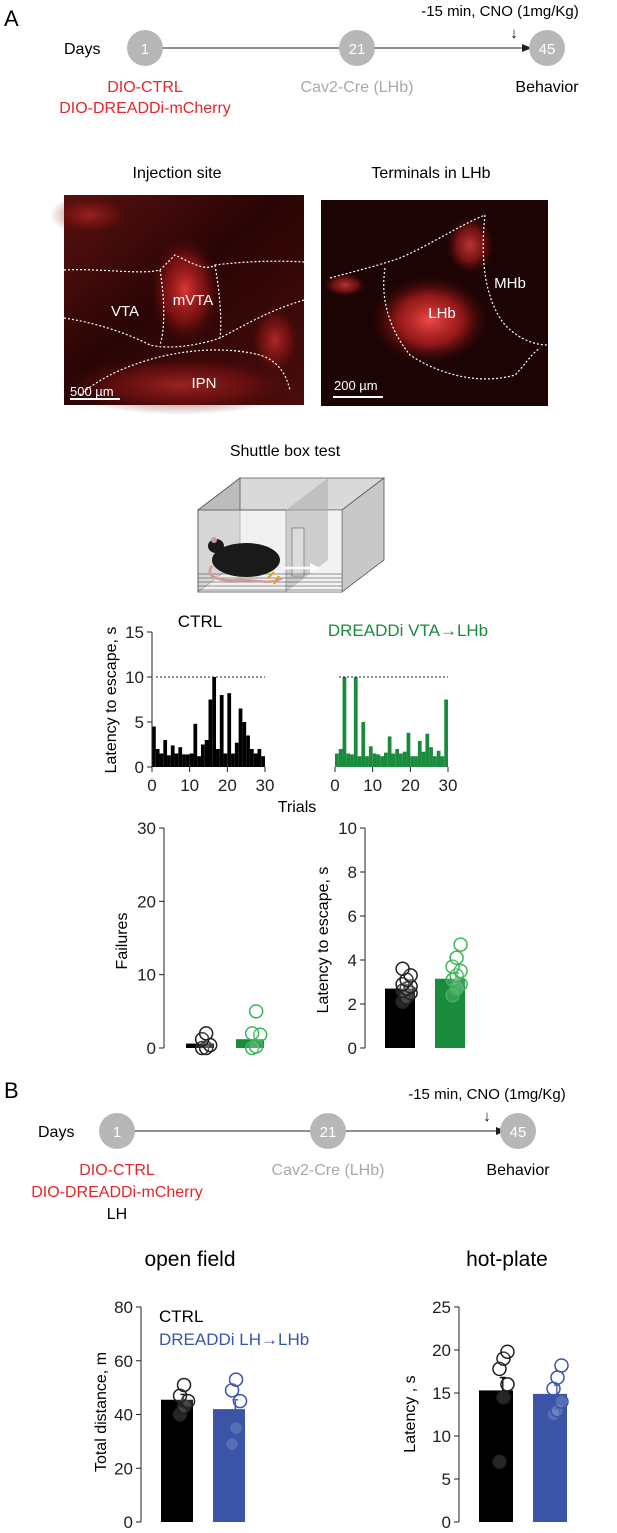 The width and height of the screenshot is (617, 1533). I want to click on injection-title: Injection site, so click(177, 173).